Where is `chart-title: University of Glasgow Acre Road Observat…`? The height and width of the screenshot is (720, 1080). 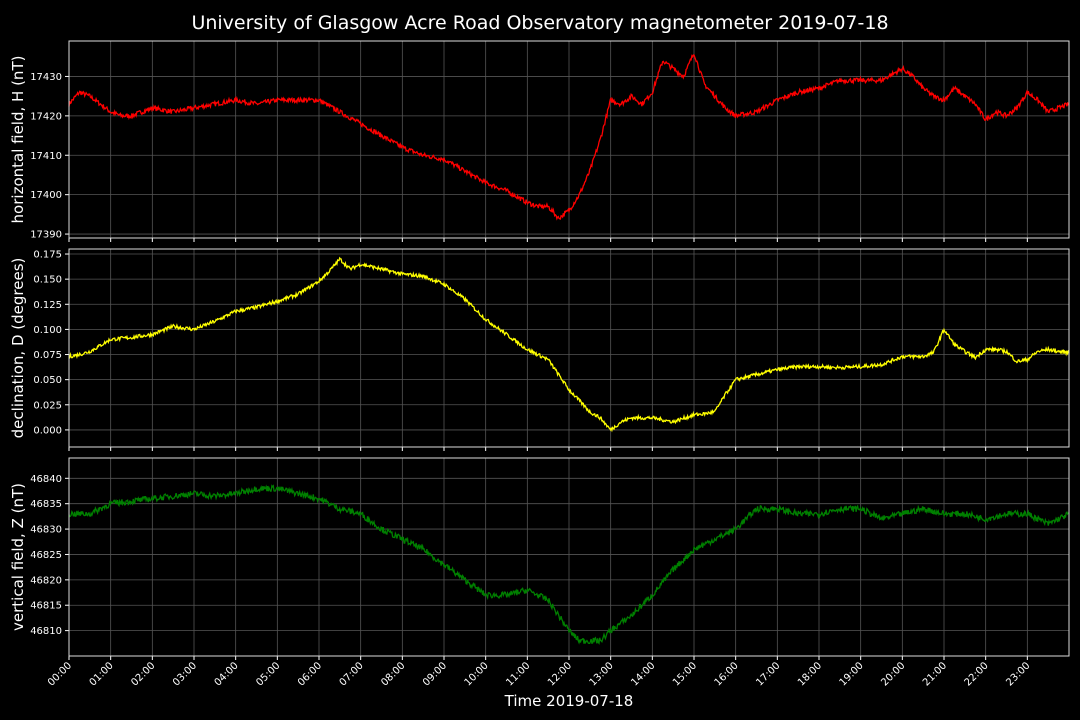 chart-title: University of Glasgow Acre Road Observat… is located at coordinates (539, 23).